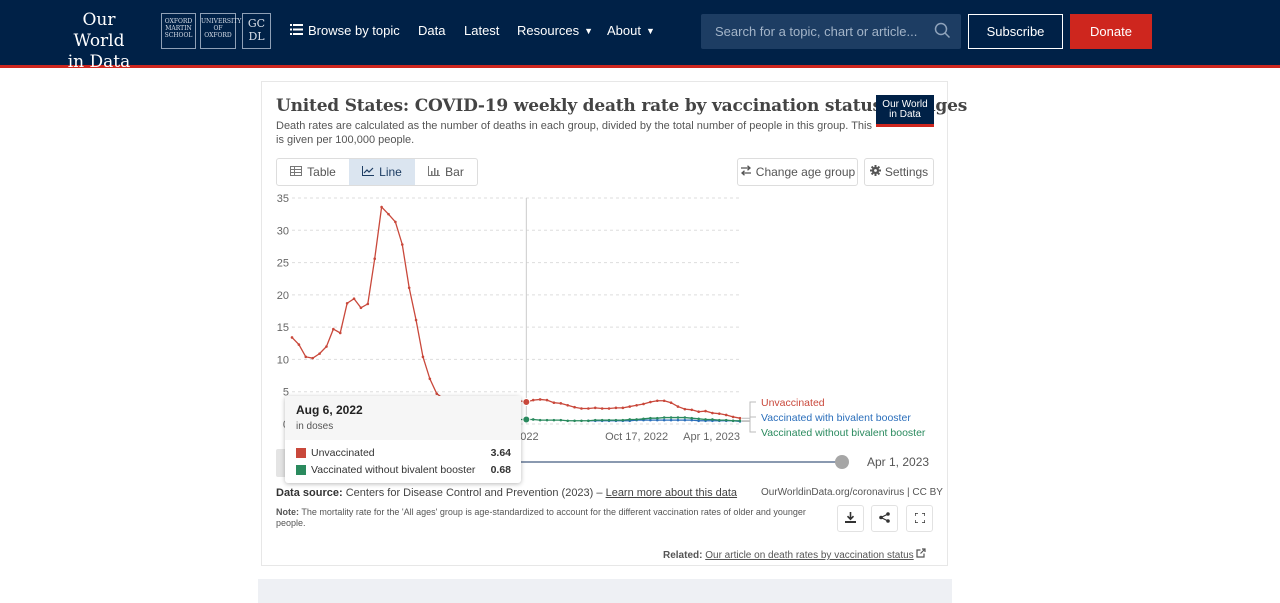 This screenshot has width=1280, height=603. What do you see at coordinates (432, 30) in the screenshot?
I see `nav-data: Data` at bounding box center [432, 30].